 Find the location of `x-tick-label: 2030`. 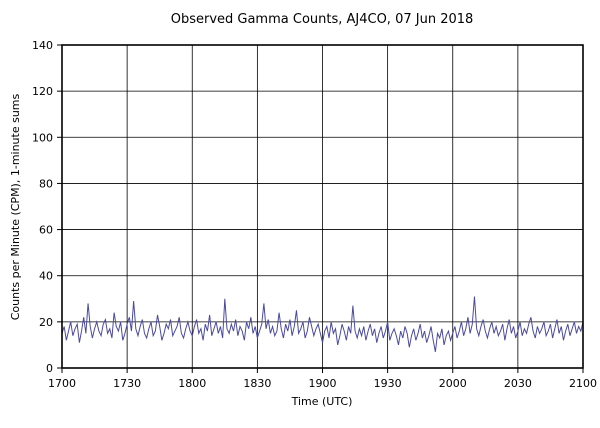

x-tick-label: 2030 is located at coordinates (518, 383).